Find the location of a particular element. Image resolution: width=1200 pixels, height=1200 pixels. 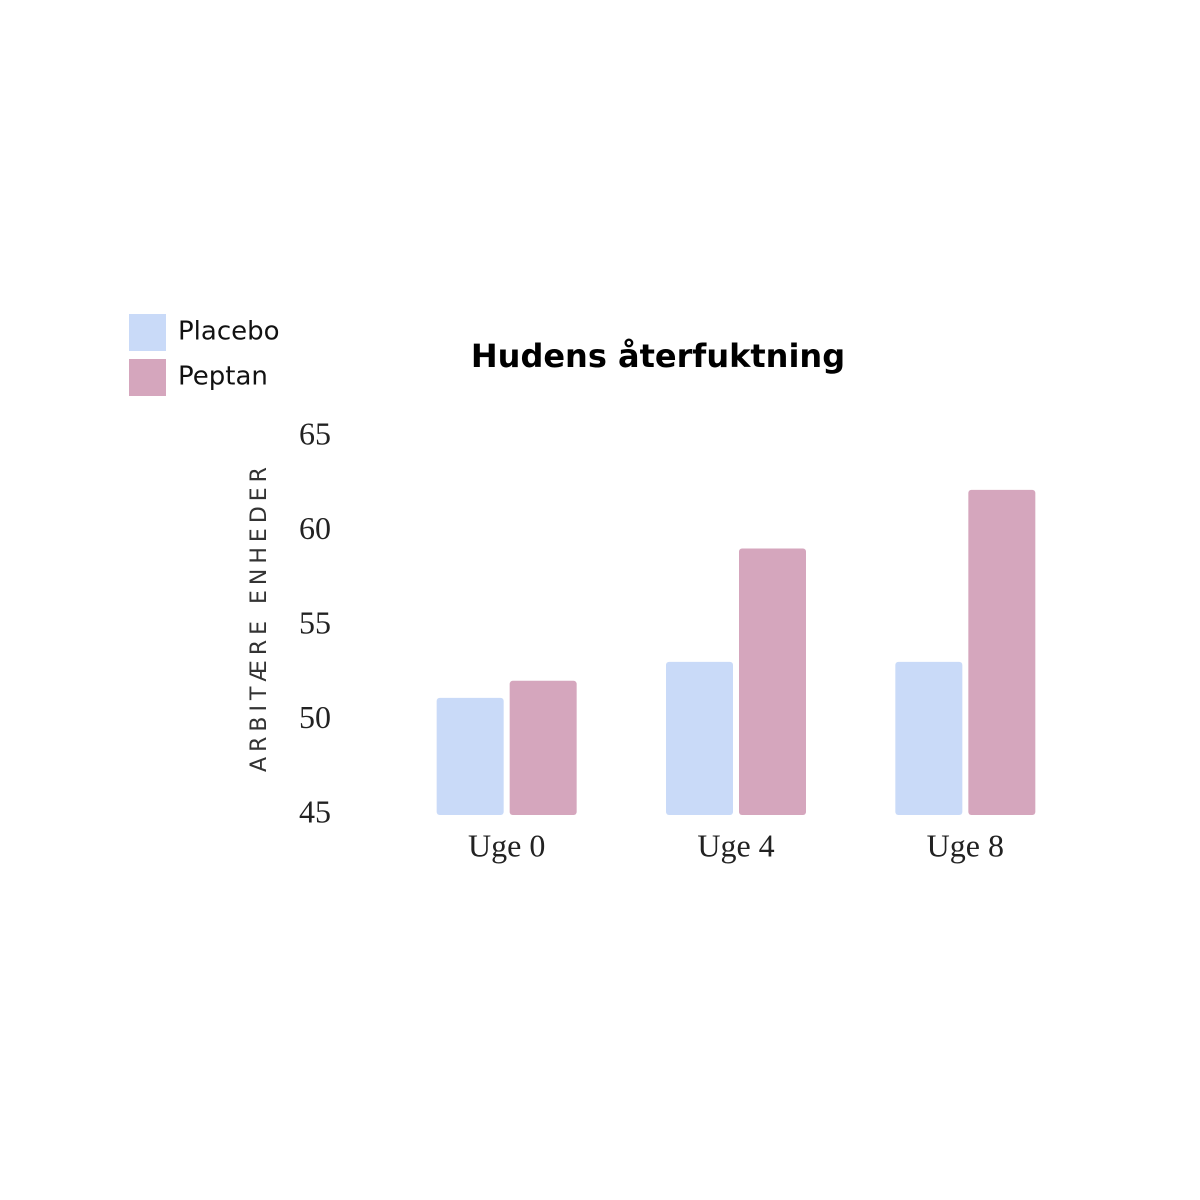

x-tick-label: Uge 0 is located at coordinates (506, 845).